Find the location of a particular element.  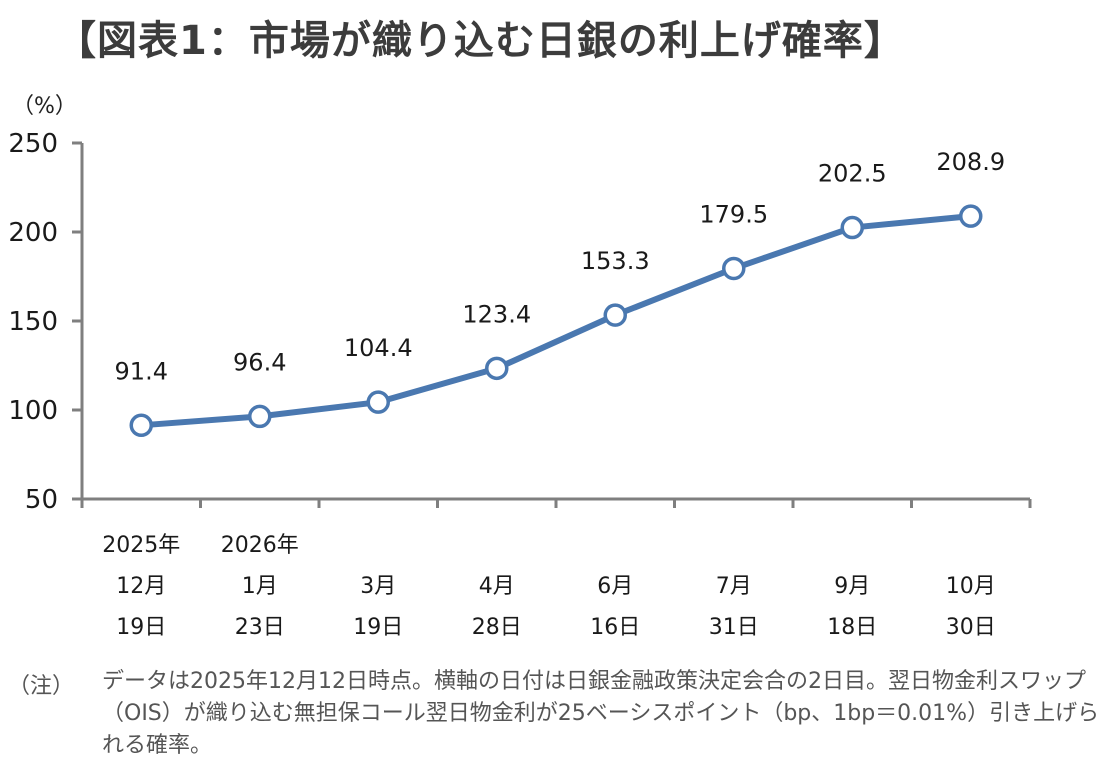

x-label-day: 30日 is located at coordinates (970, 627).